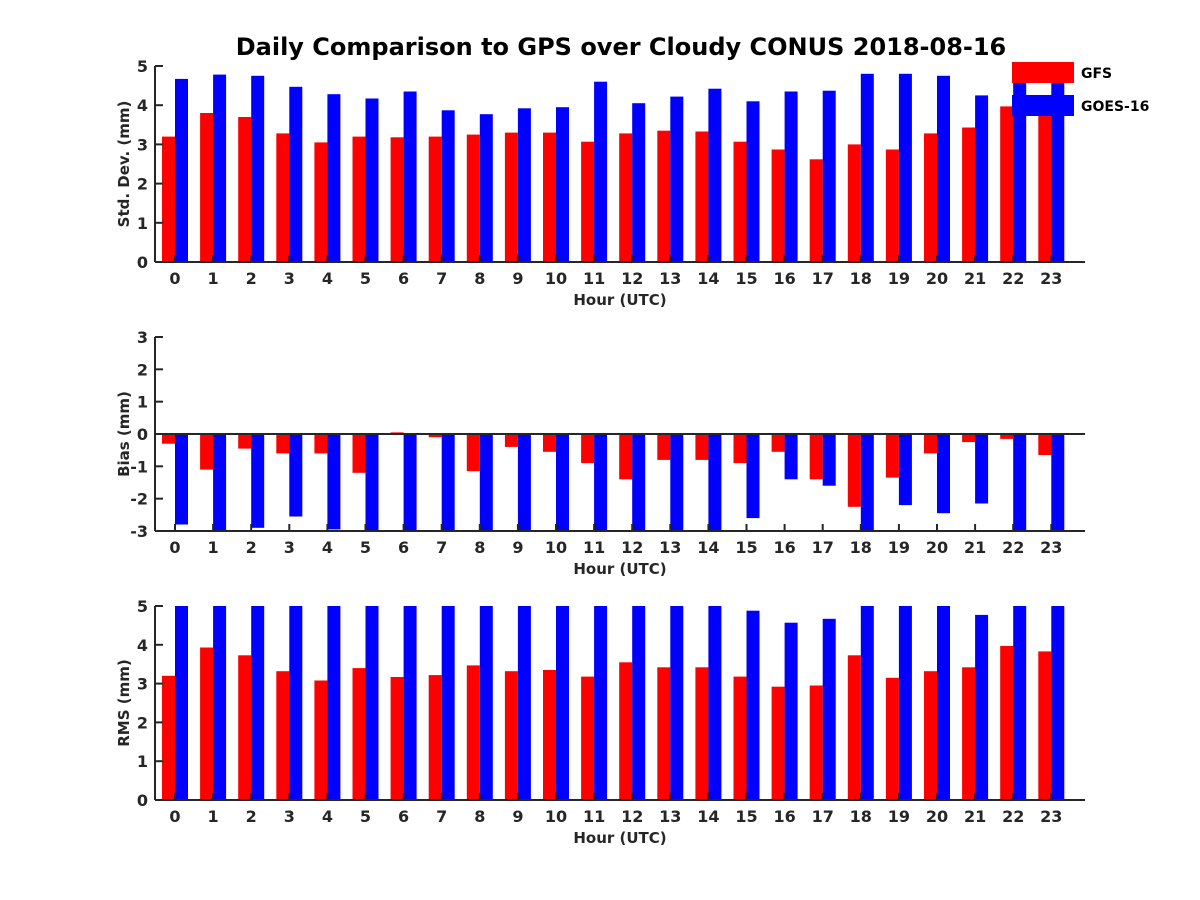  I want to click on x-tick-label: 10, so click(556, 547).